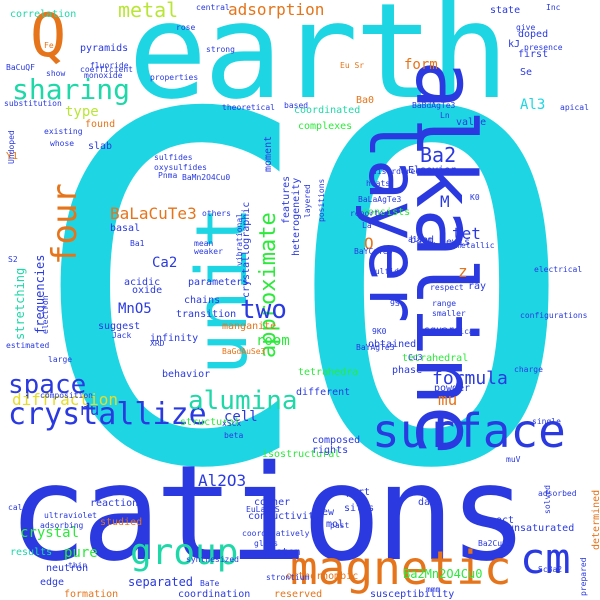 Image resolution: width=600 pixels, height=600 pixels. I want to click on word: fluoride, so click(109, 65).